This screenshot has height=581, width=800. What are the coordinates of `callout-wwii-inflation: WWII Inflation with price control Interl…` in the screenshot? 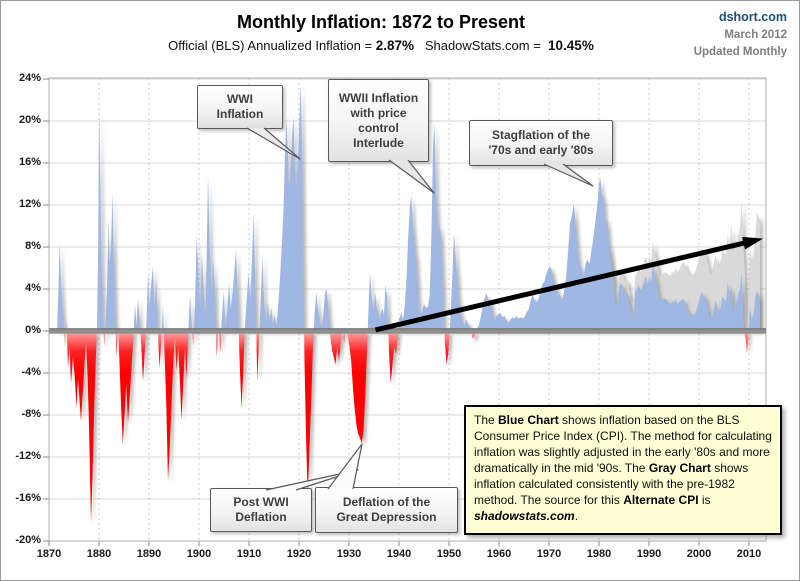 It's located at (378, 120).